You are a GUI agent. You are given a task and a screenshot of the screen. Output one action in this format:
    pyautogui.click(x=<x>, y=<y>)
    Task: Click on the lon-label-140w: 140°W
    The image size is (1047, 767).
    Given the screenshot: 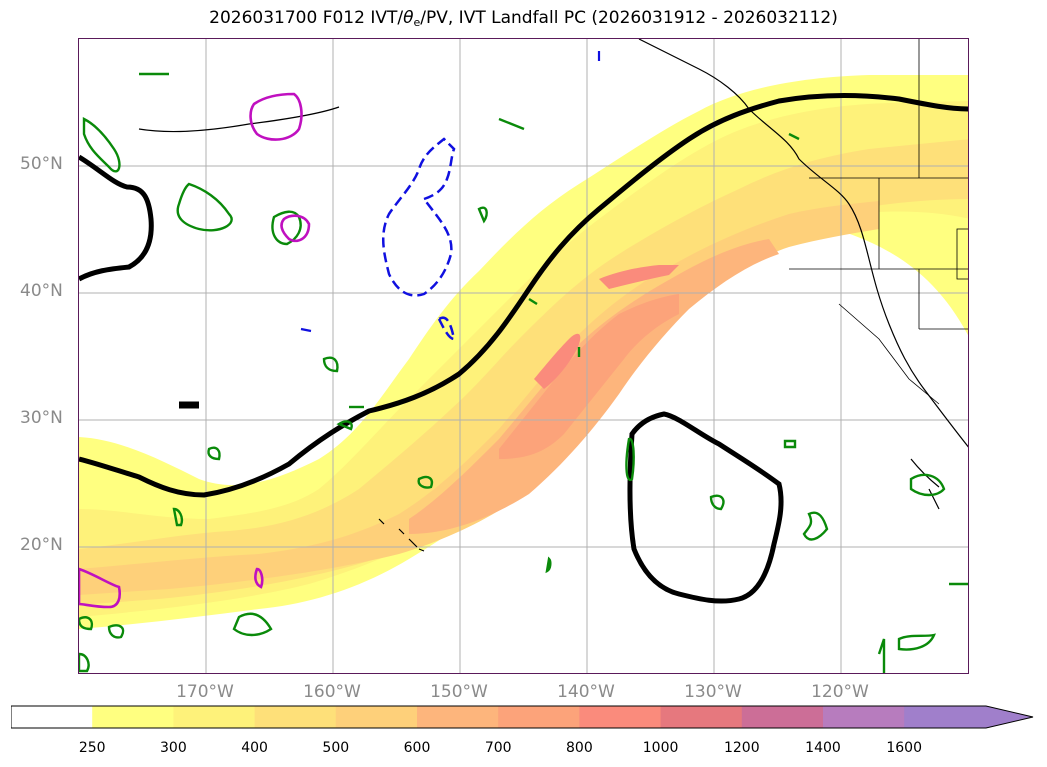 What is the action you would take?
    pyautogui.click(x=586, y=692)
    